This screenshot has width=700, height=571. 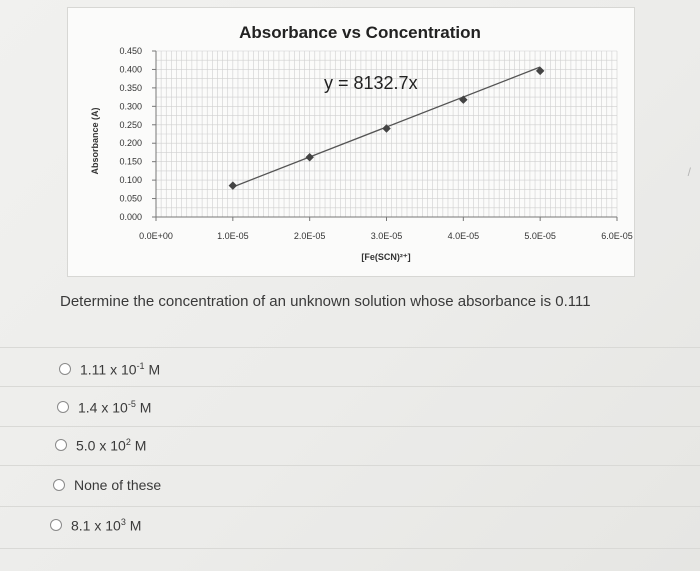 What do you see at coordinates (310, 236) in the screenshot?
I see `x-tick-label: 2.0E-05` at bounding box center [310, 236].